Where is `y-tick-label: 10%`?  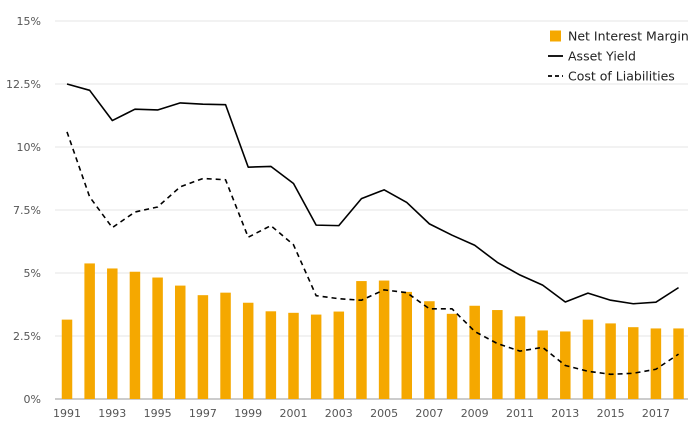 y-tick-label: 10% is located at coordinates (29, 147).